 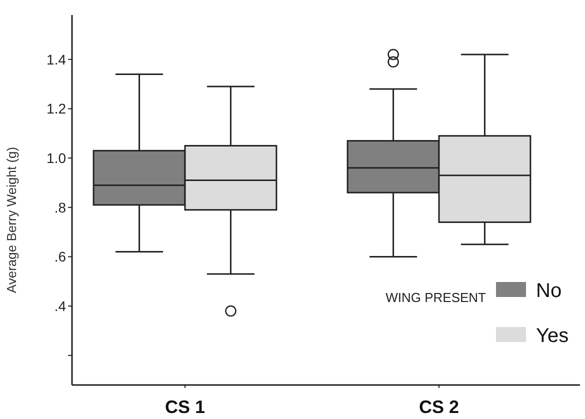 What do you see at coordinates (552, 336) in the screenshot?
I see `legend-label: Yes` at bounding box center [552, 336].